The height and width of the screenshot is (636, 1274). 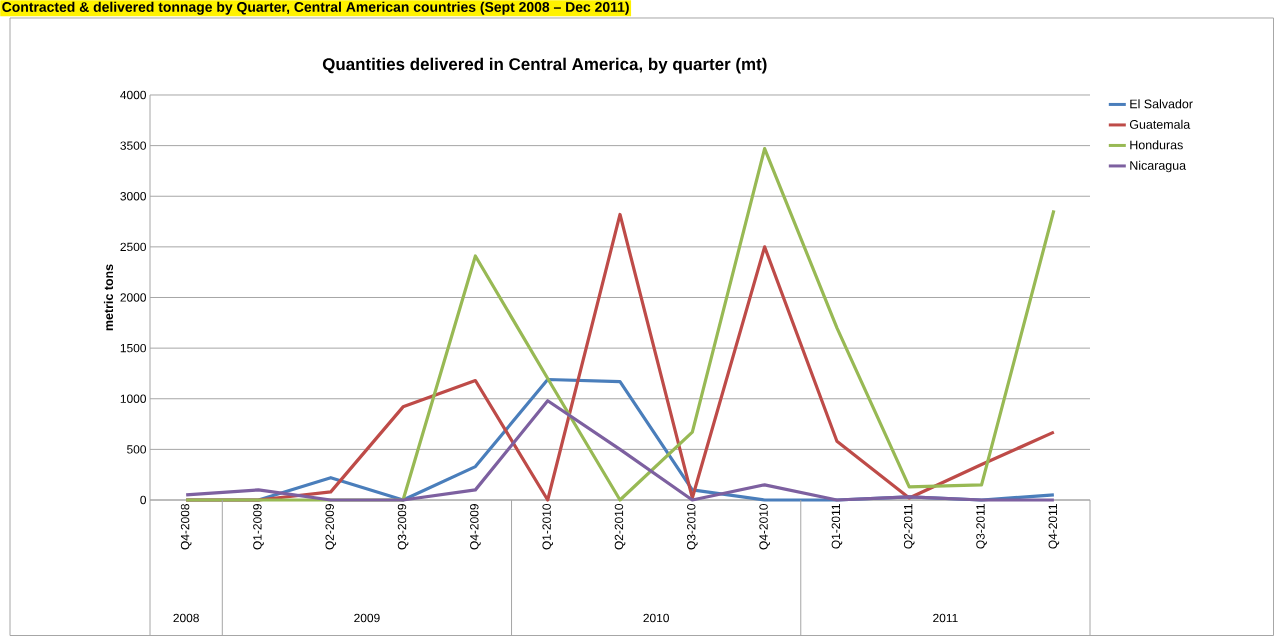 I want to click on x-tick-label: Q4-2010, so click(x=764, y=526).